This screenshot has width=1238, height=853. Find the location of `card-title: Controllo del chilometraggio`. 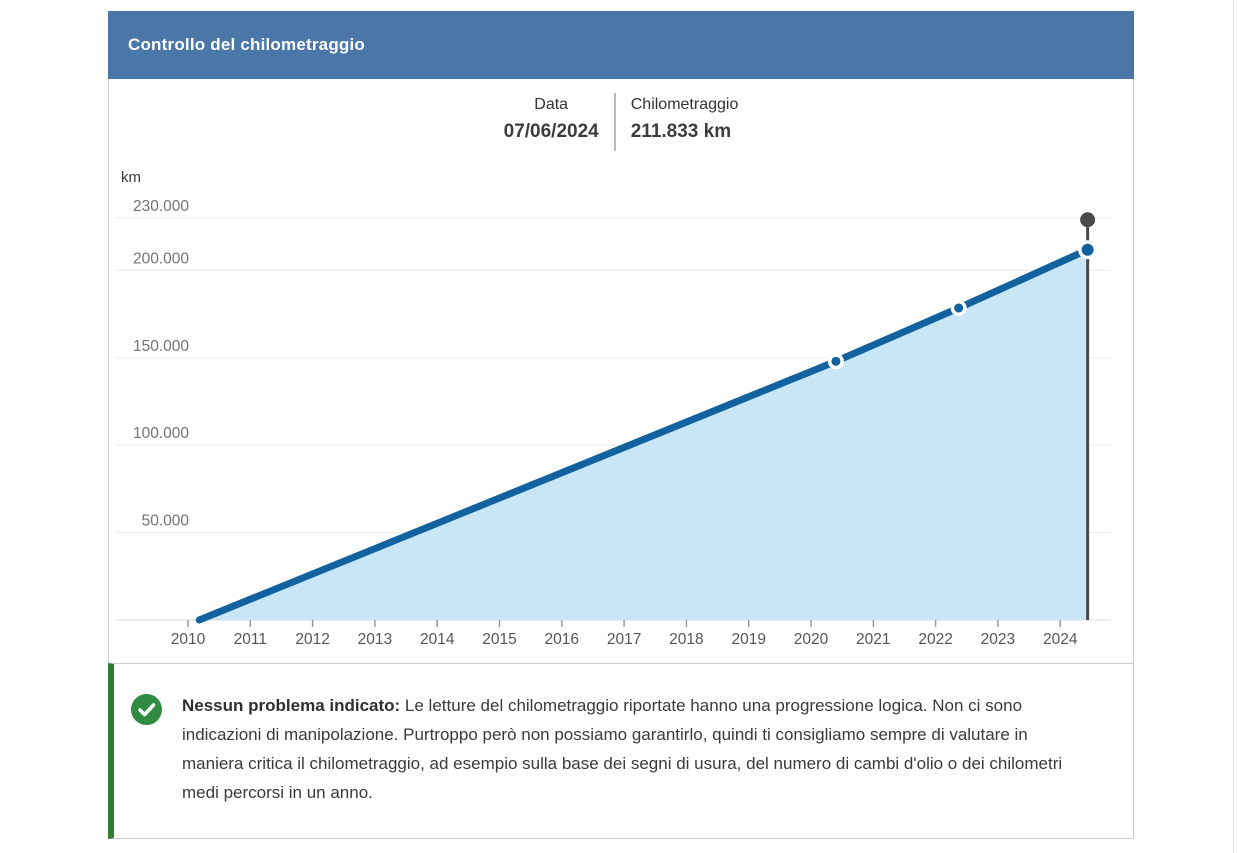

card-title: Controllo del chilometraggio is located at coordinates (246, 44).